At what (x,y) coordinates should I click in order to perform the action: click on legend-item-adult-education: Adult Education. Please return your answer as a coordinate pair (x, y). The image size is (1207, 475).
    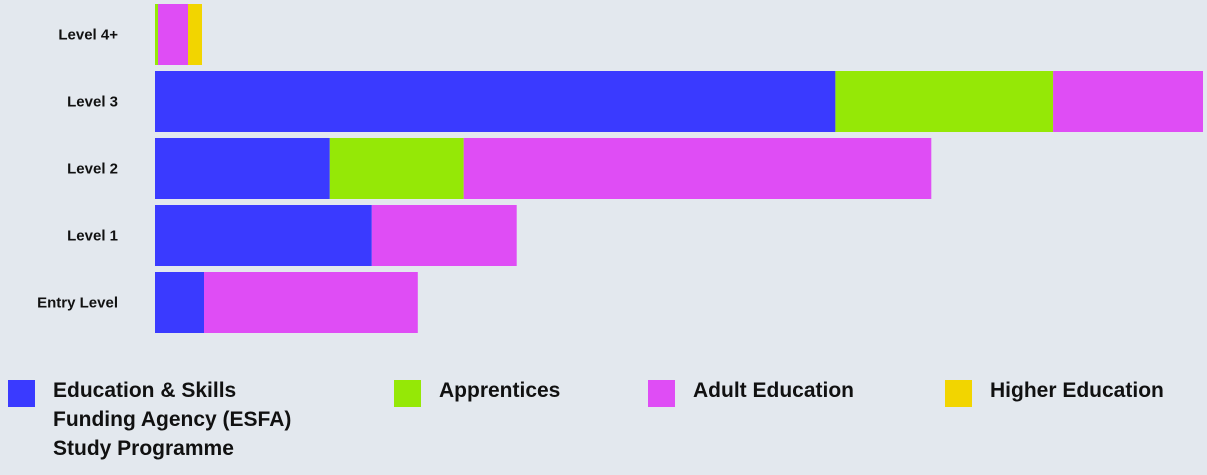
    Looking at the image, I should click on (751, 391).